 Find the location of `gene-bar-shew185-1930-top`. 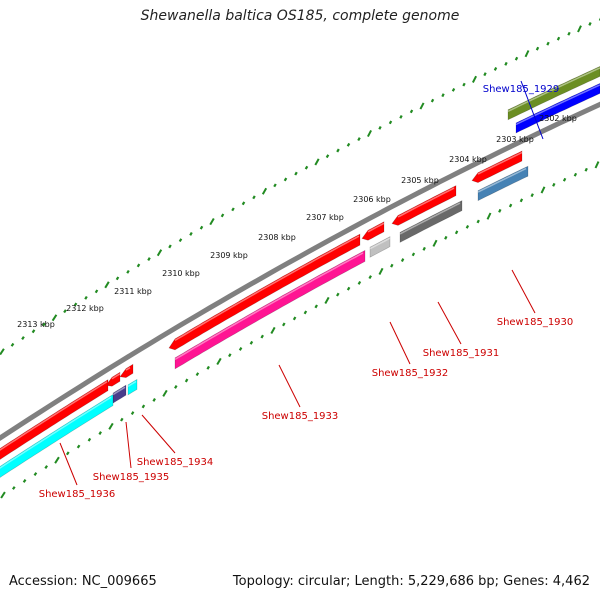

gene-bar-shew185-1930-top is located at coordinates (497, 166).